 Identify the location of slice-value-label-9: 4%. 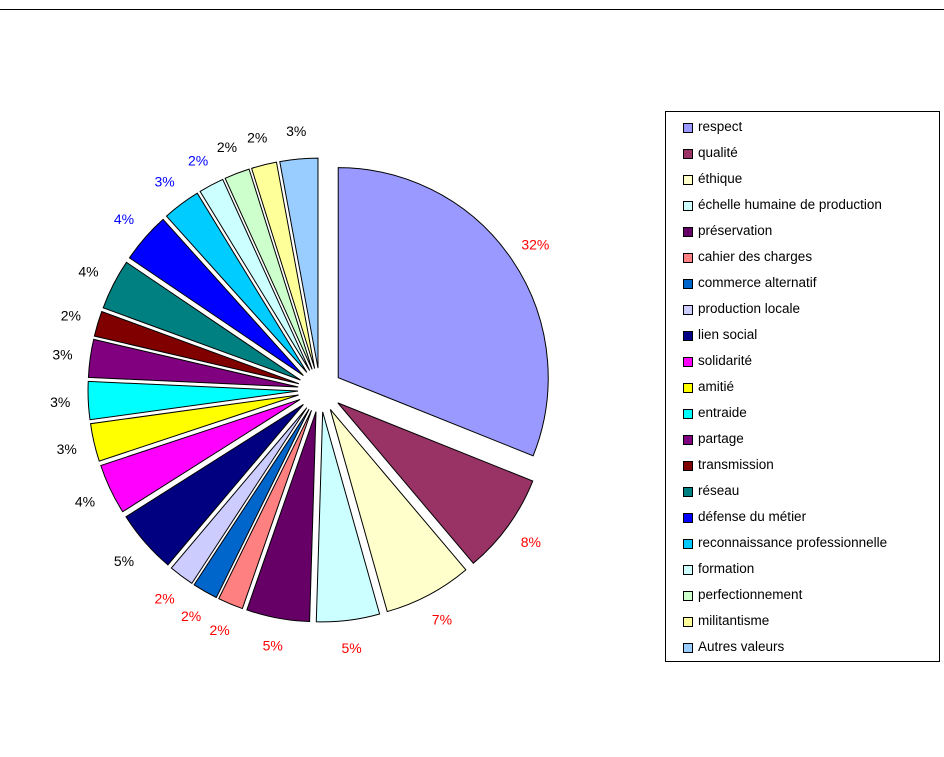
(85, 501).